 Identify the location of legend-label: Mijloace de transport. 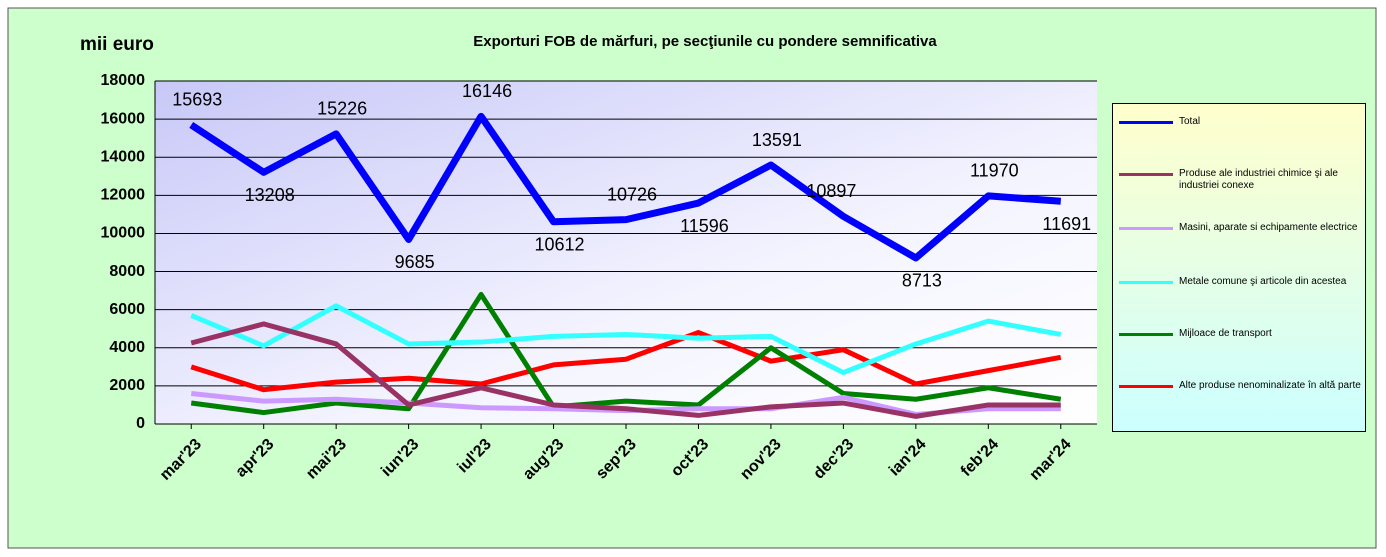
(1225, 333).